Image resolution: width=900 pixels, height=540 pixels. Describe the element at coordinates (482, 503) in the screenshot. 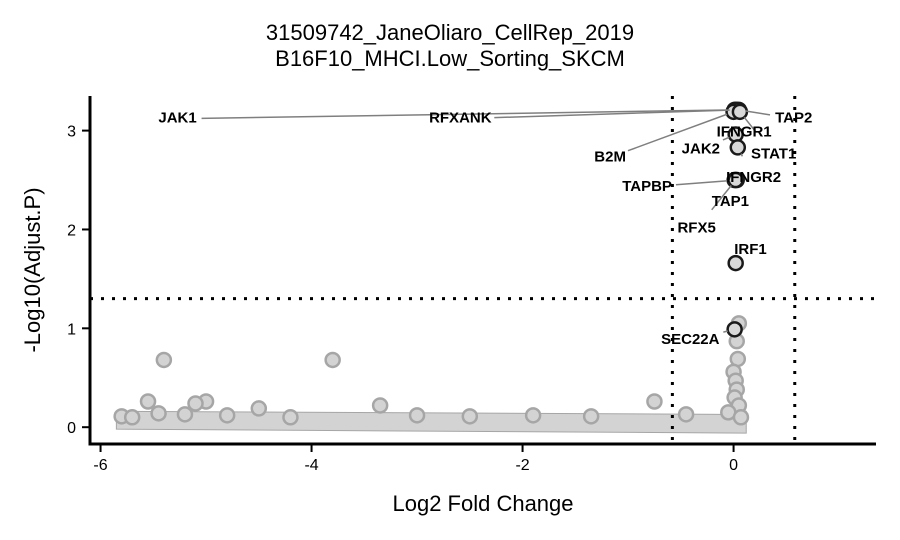

I see `x-axis-title: Log2 Fold Change` at that location.